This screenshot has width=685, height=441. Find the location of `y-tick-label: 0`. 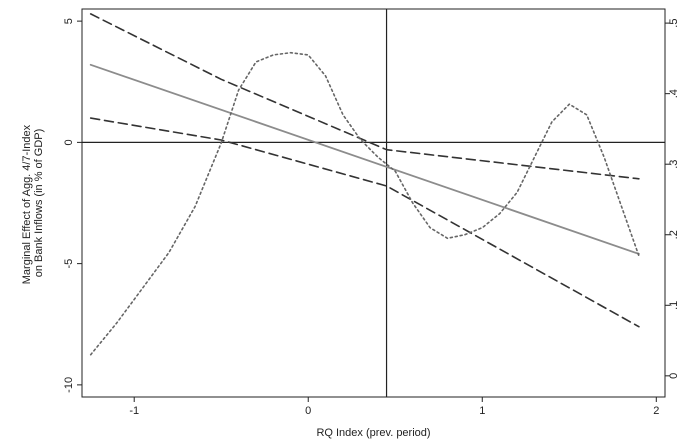

y-tick-label: 0 is located at coordinates (69, 142).